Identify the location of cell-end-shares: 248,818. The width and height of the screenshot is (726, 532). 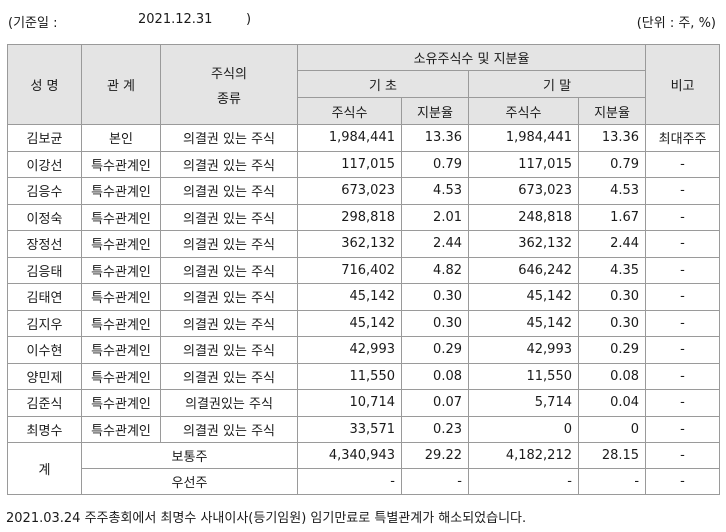
(523, 217).